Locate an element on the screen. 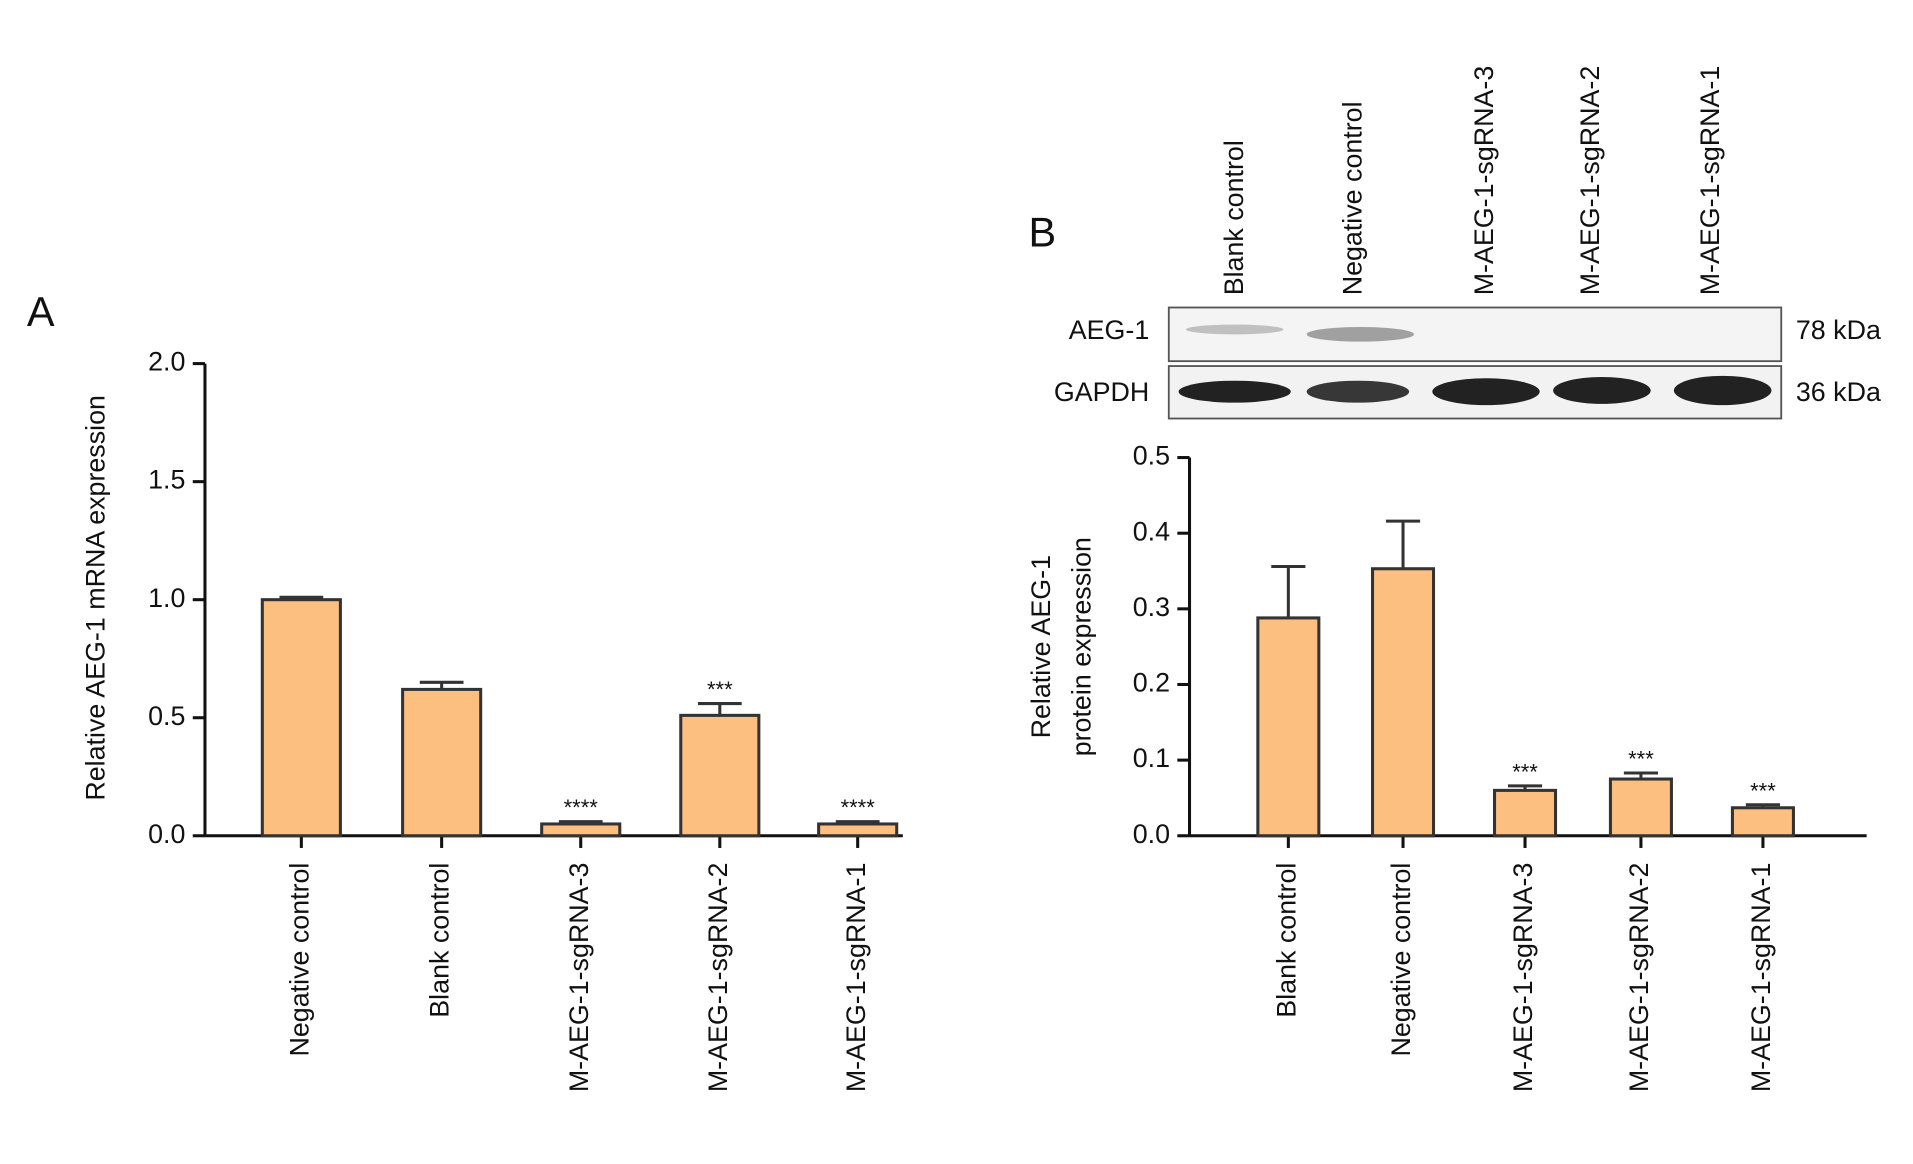 The width and height of the screenshot is (1913, 1164). lane-label: M-AEG-1-sgRNA-2 is located at coordinates (1590, 181).